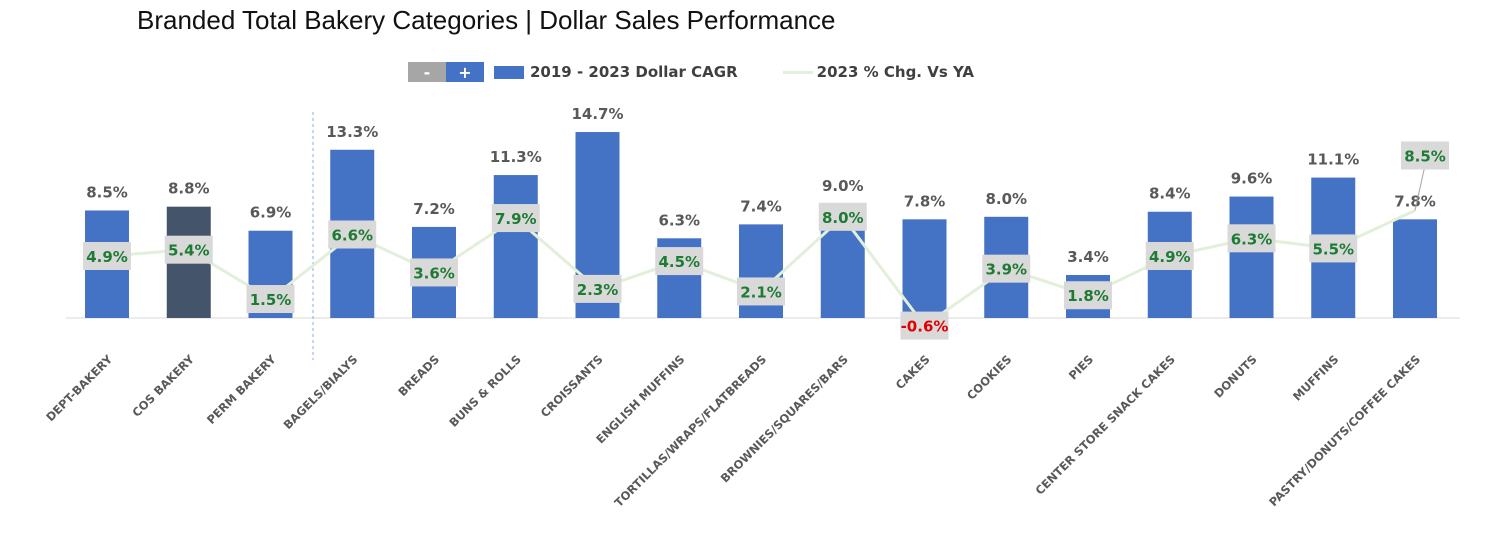 The width and height of the screenshot is (1500, 542). I want to click on legend-bar-swatch, so click(509, 72).